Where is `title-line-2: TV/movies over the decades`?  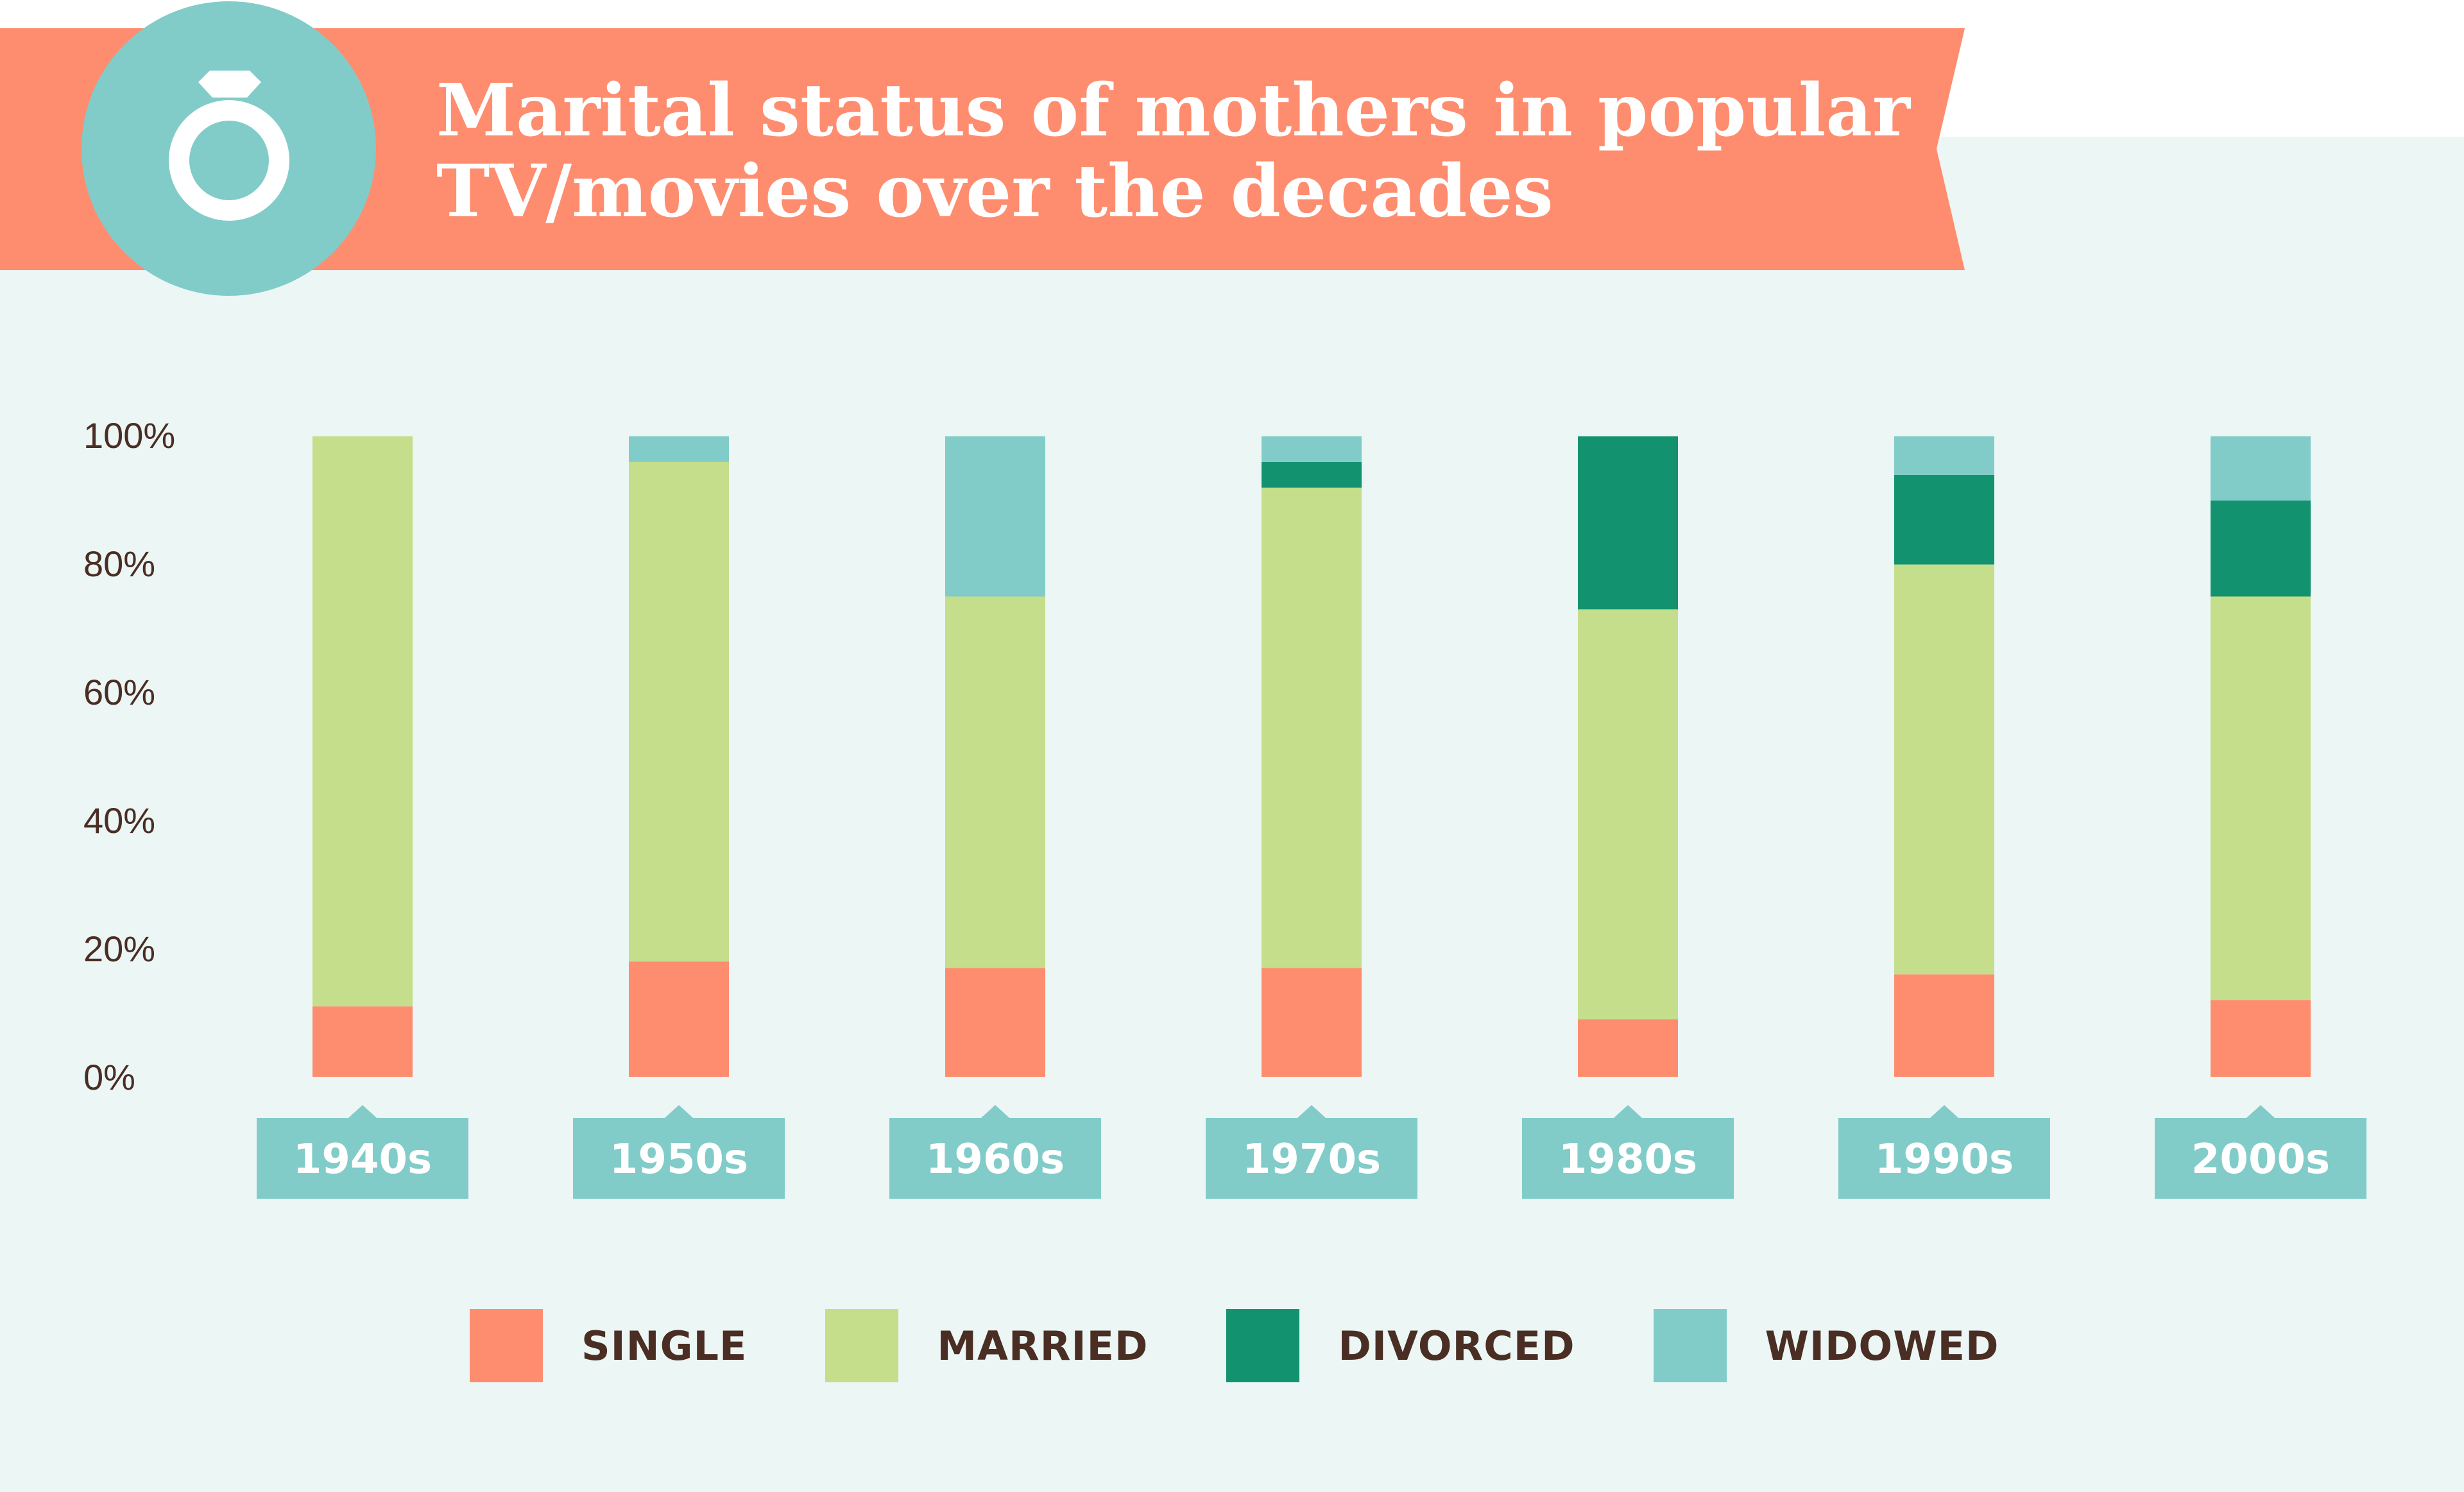 title-line-2: TV/movies over the decades is located at coordinates (995, 192).